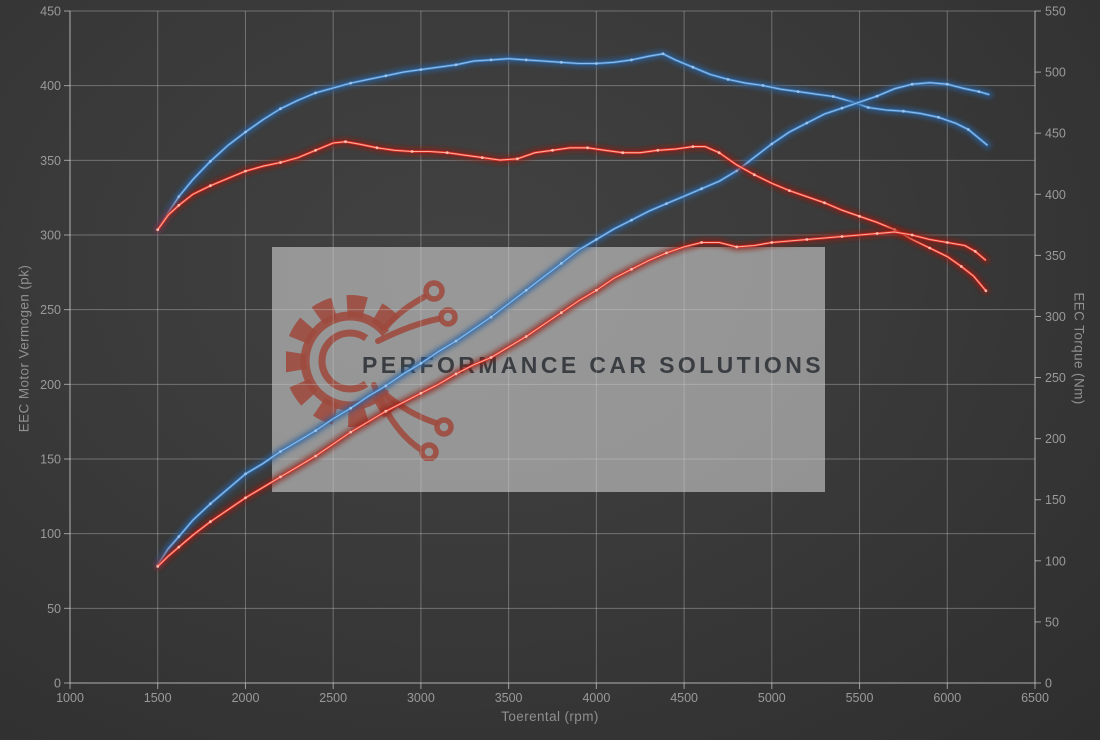 The image size is (1100, 740). What do you see at coordinates (596, 698) in the screenshot?
I see `svg-text: 4000` at bounding box center [596, 698].